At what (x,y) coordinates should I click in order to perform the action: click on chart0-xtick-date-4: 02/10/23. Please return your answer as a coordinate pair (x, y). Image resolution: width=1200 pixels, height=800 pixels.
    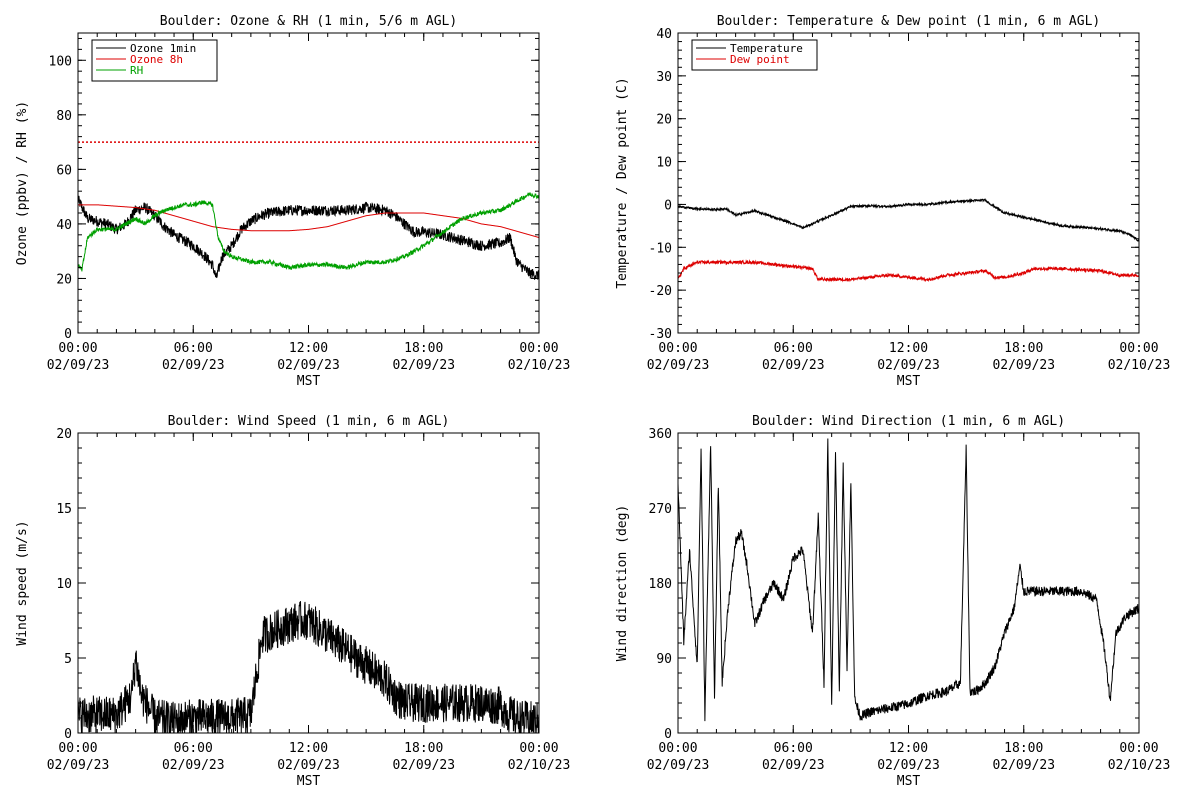
    Looking at the image, I should click on (539, 365).